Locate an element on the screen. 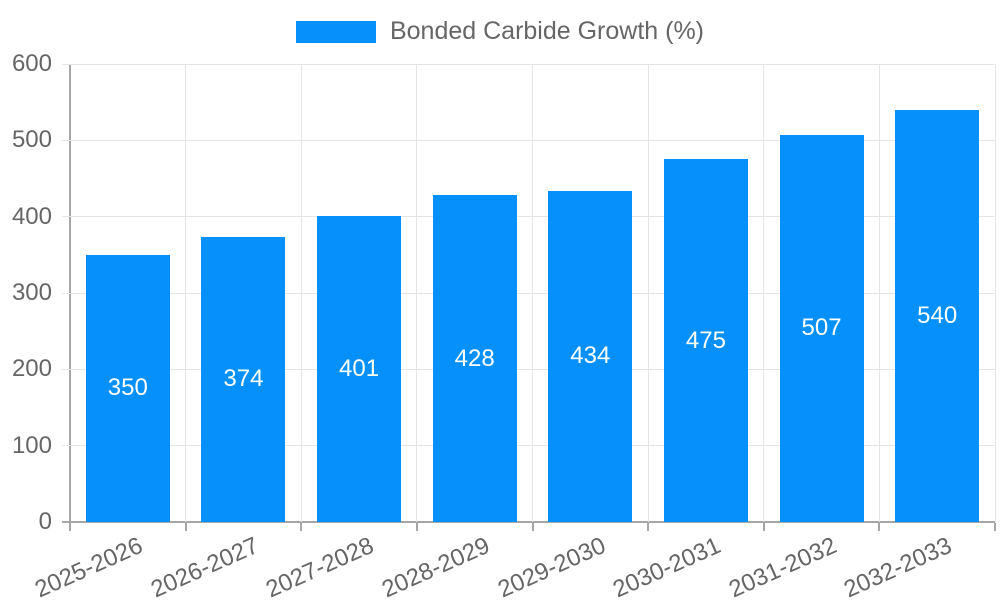 This screenshot has height=600, width=1000. bar-2029-2030 is located at coordinates (590, 356).